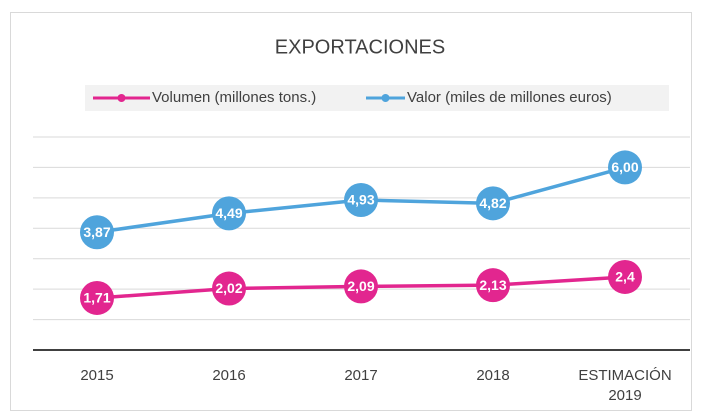 Image resolution: width=702 pixels, height=412 pixels. I want to click on data-label: 4,82, so click(492, 203).